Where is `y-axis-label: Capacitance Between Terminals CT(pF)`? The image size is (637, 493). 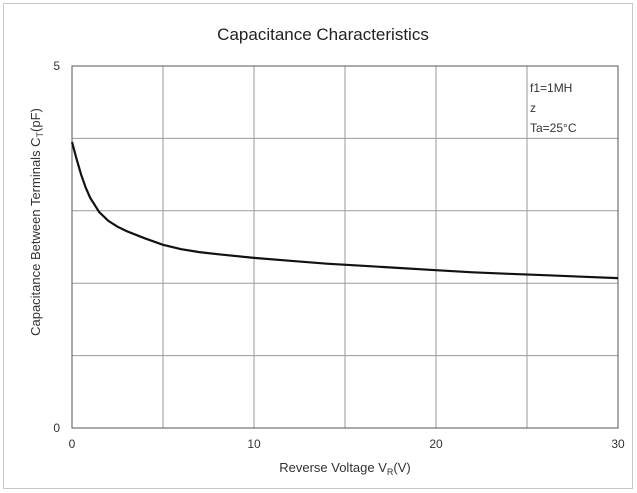
y-axis-label: Capacitance Between Terminals CT(pF) is located at coordinates (36, 222).